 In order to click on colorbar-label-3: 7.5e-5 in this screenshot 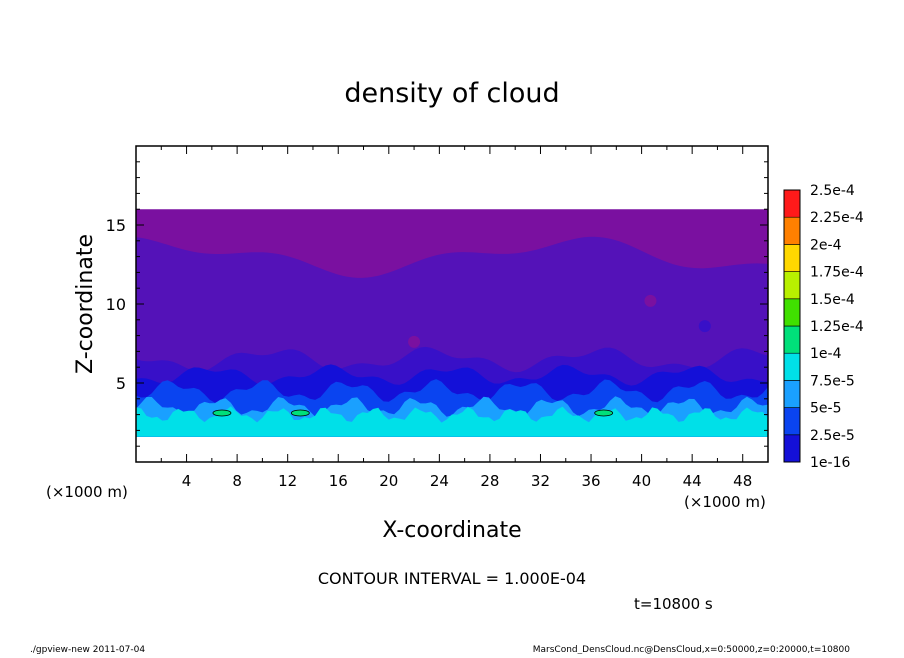, I will do `click(832, 381)`.